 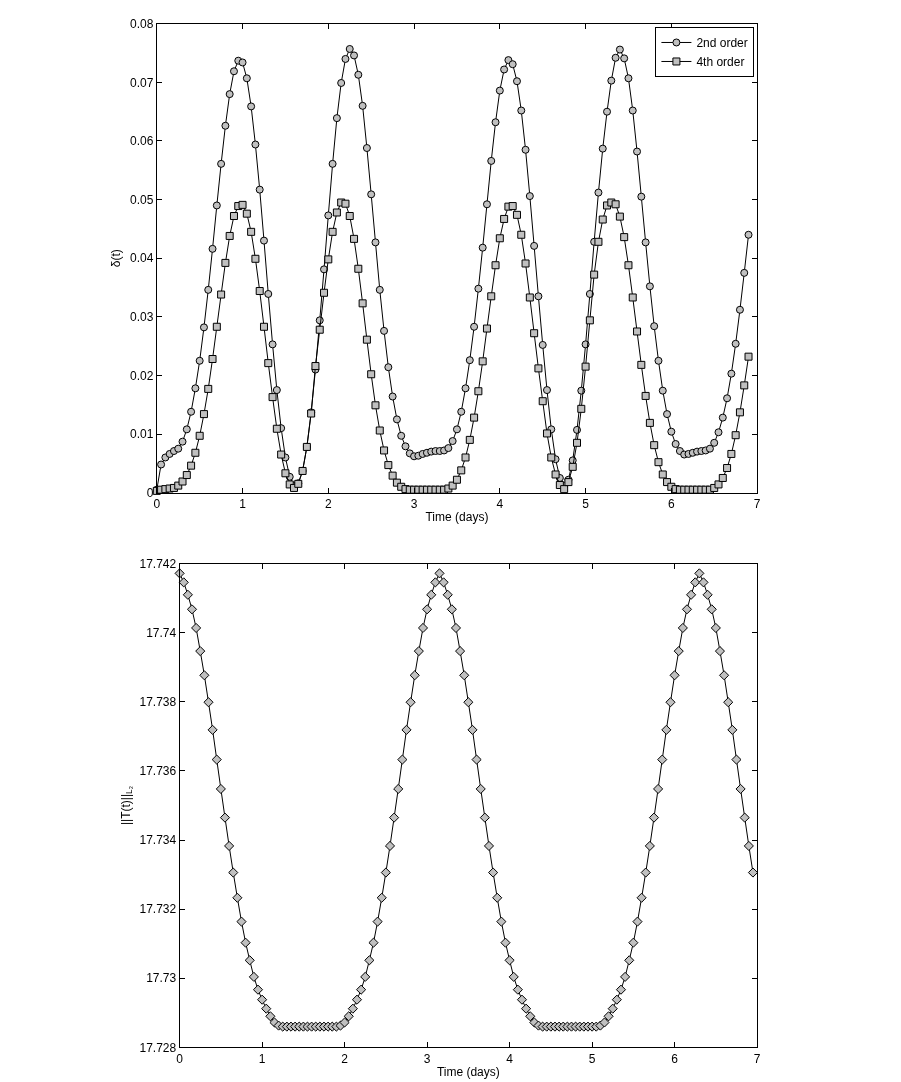 I want to click on legend-label: 4th order, so click(x=720, y=62).